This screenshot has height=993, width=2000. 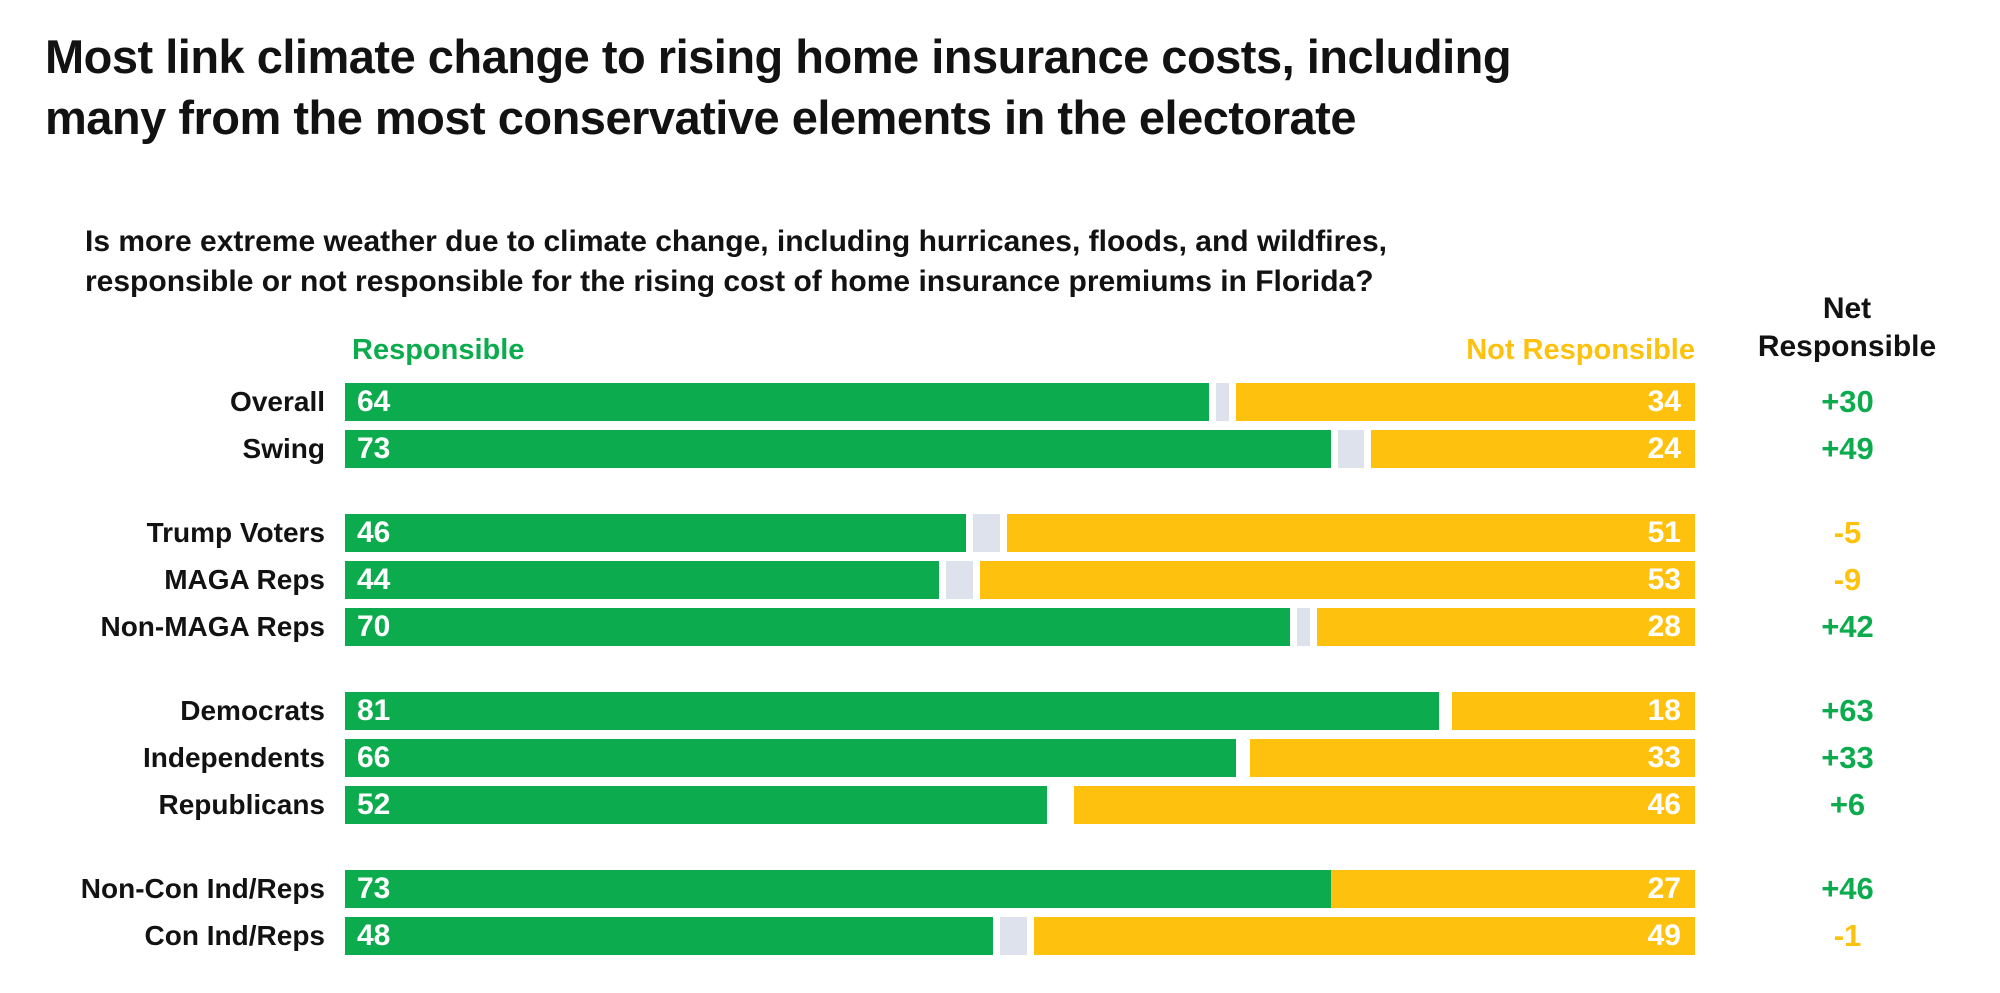 What do you see at coordinates (892, 711) in the screenshot?
I see `responsible-bar: 81` at bounding box center [892, 711].